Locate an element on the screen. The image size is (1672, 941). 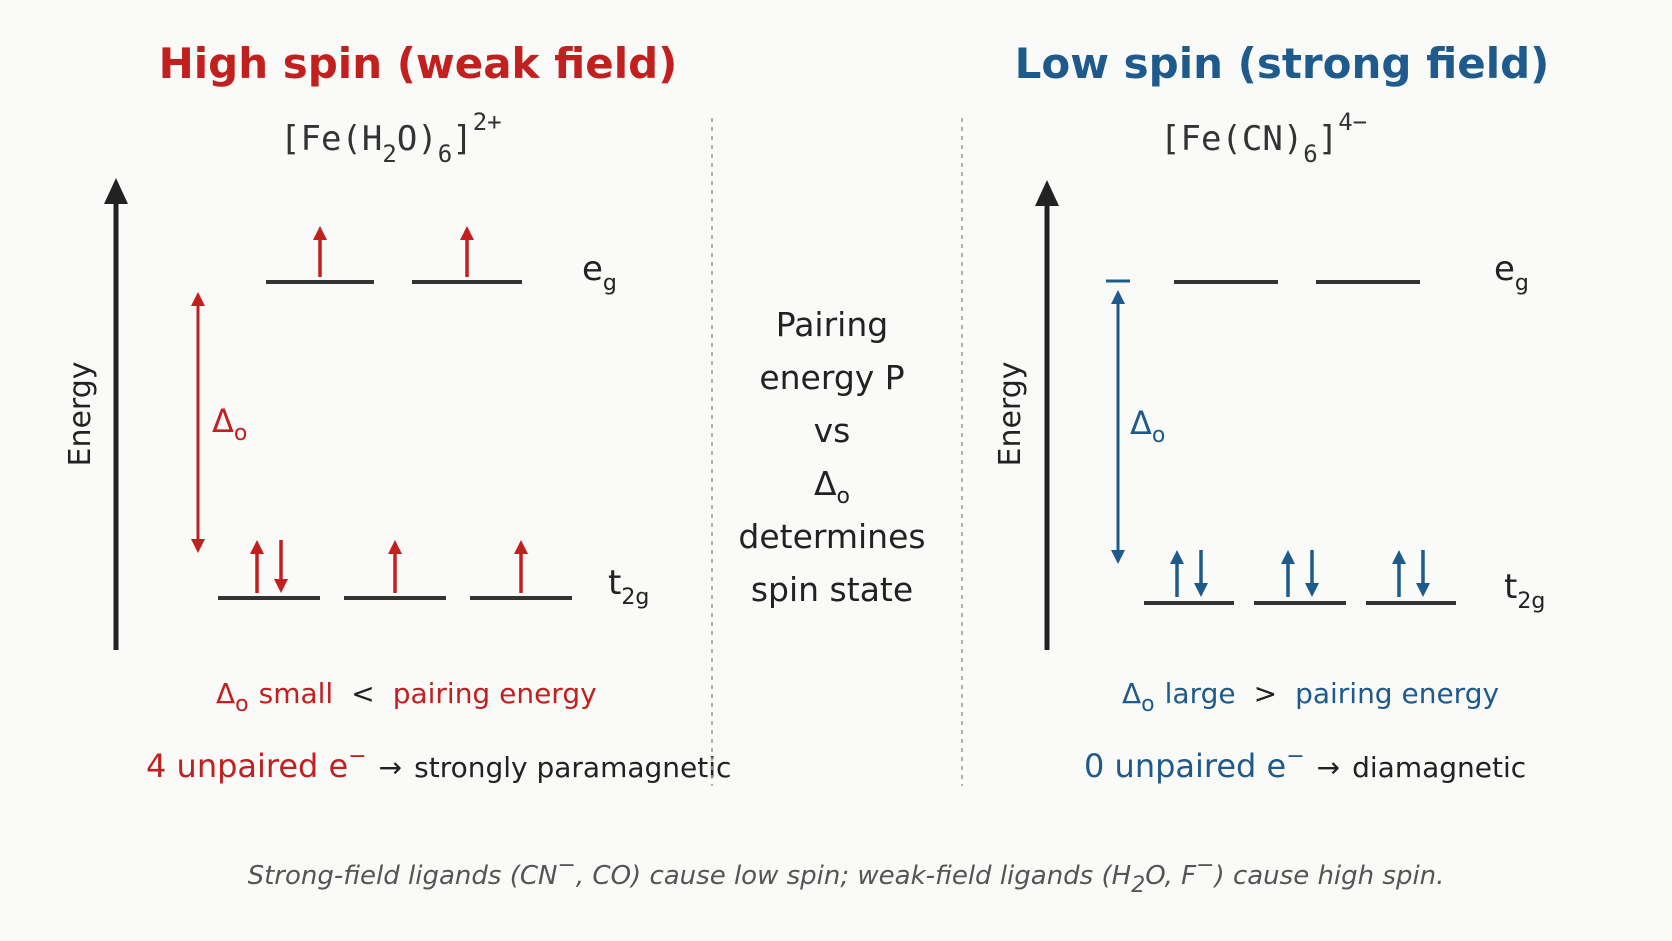
low-spin-formula: [Fe(CN)6]4− is located at coordinates (1263, 138).